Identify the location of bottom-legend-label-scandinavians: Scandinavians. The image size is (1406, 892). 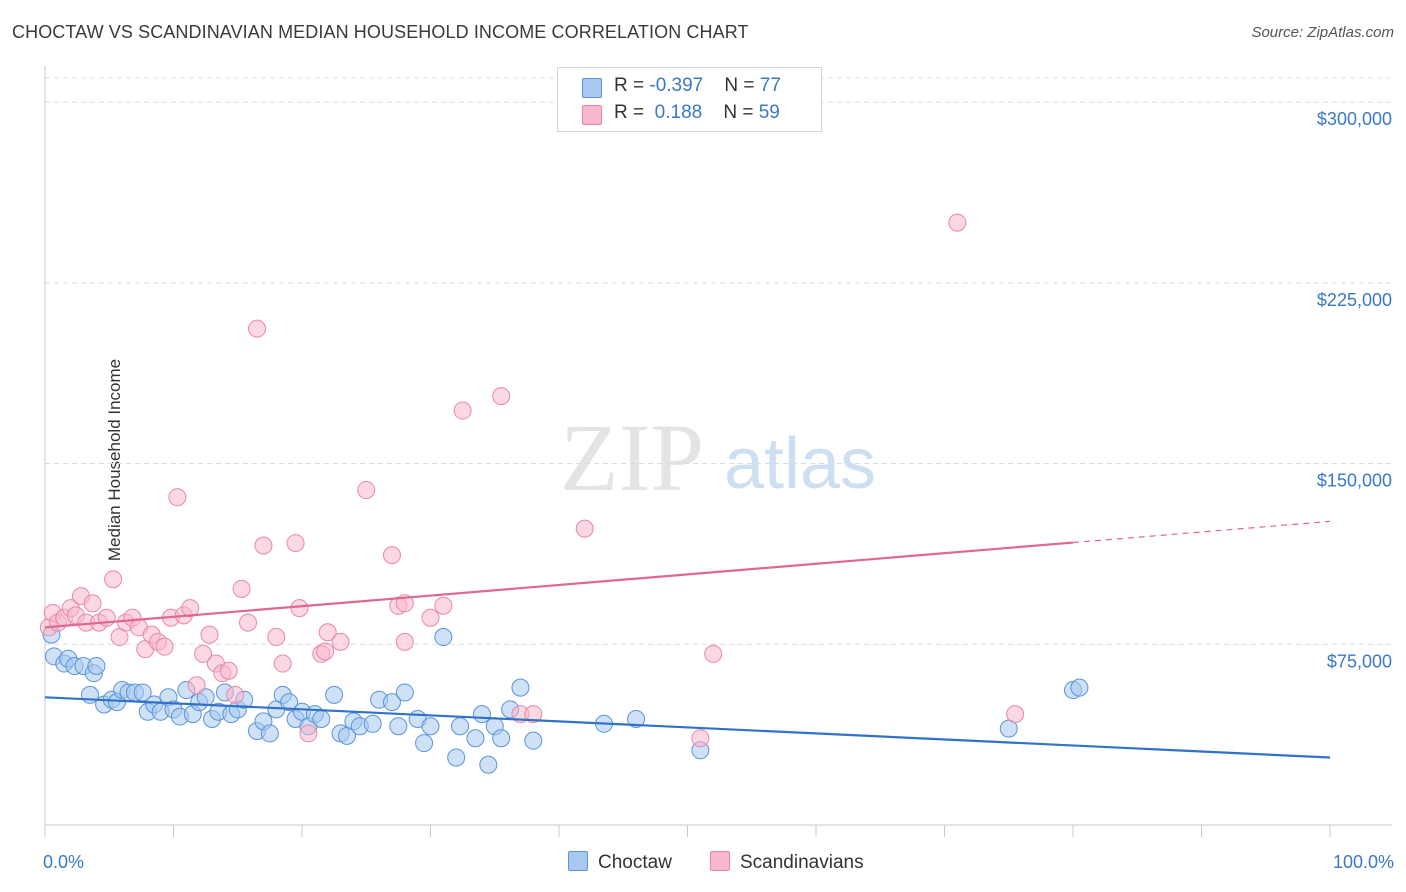
(802, 862).